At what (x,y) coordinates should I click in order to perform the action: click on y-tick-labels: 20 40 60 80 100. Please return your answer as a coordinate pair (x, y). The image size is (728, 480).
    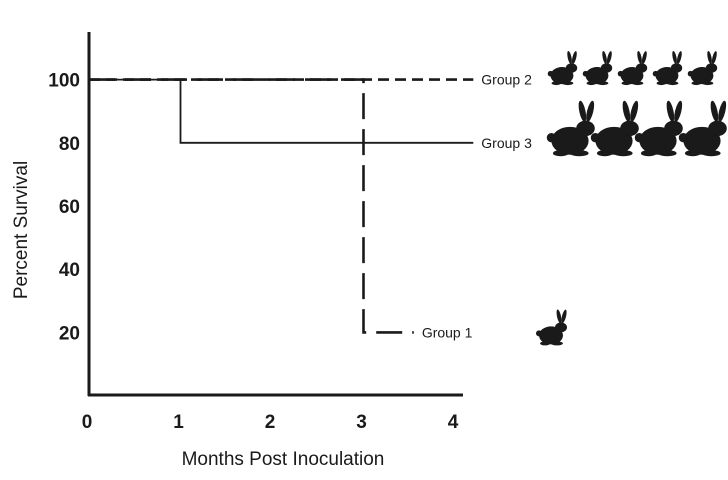
    Looking at the image, I should click on (64, 208).